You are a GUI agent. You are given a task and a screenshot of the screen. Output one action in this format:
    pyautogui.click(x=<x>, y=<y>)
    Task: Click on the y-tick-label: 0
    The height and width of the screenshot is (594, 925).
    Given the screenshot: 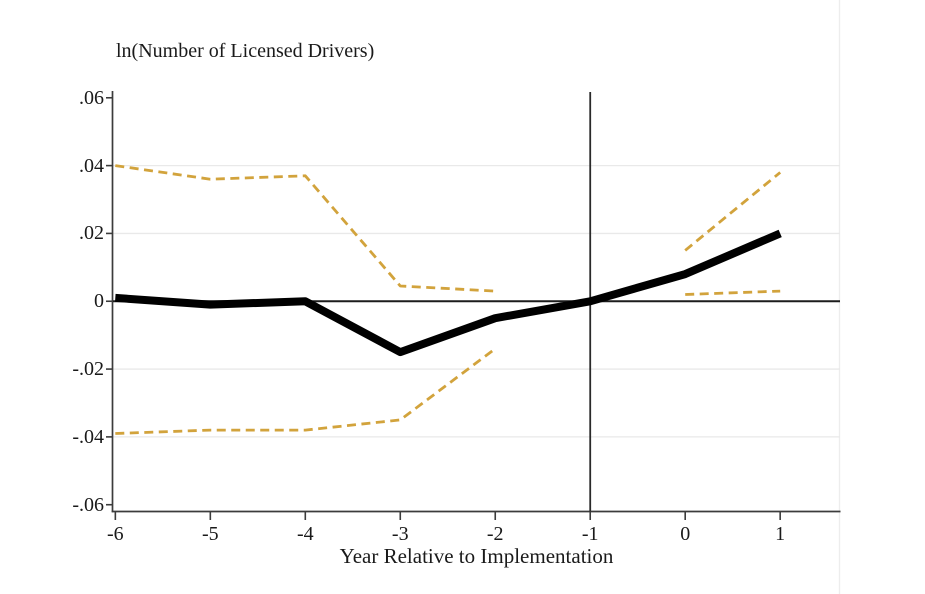 What is the action you would take?
    pyautogui.click(x=99, y=301)
    